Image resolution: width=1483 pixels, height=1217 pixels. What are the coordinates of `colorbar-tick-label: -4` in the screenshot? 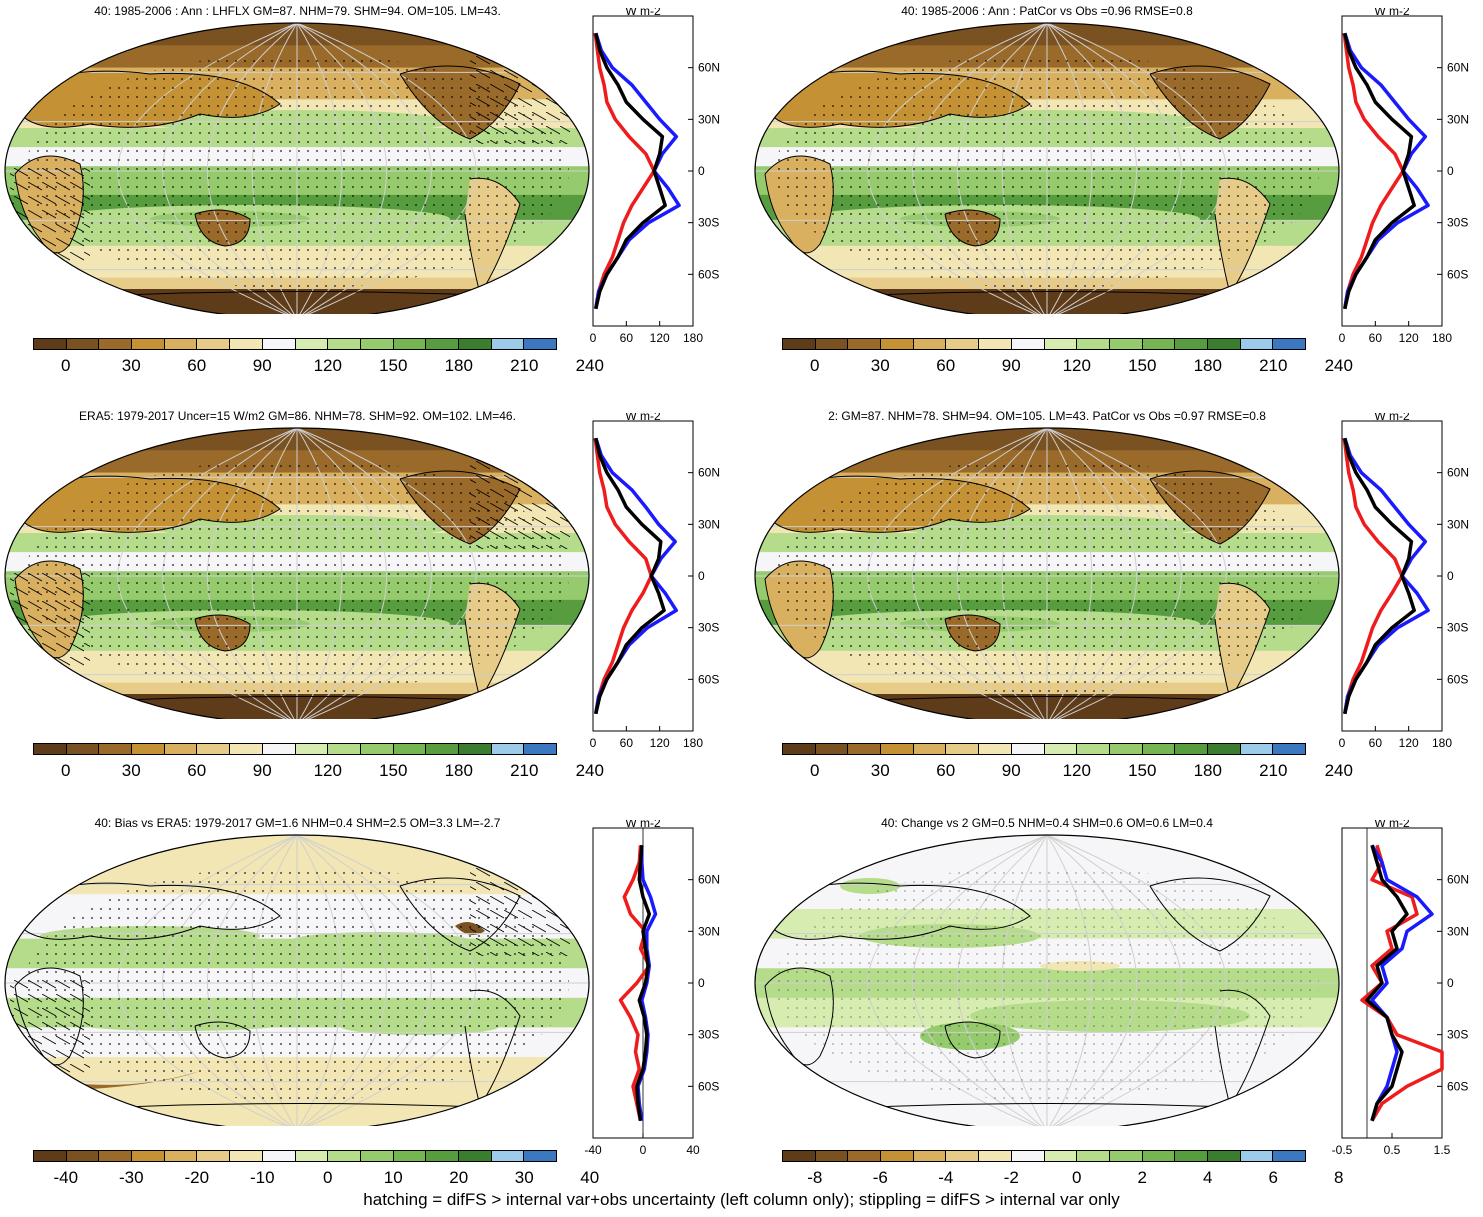 It's located at (946, 1177).